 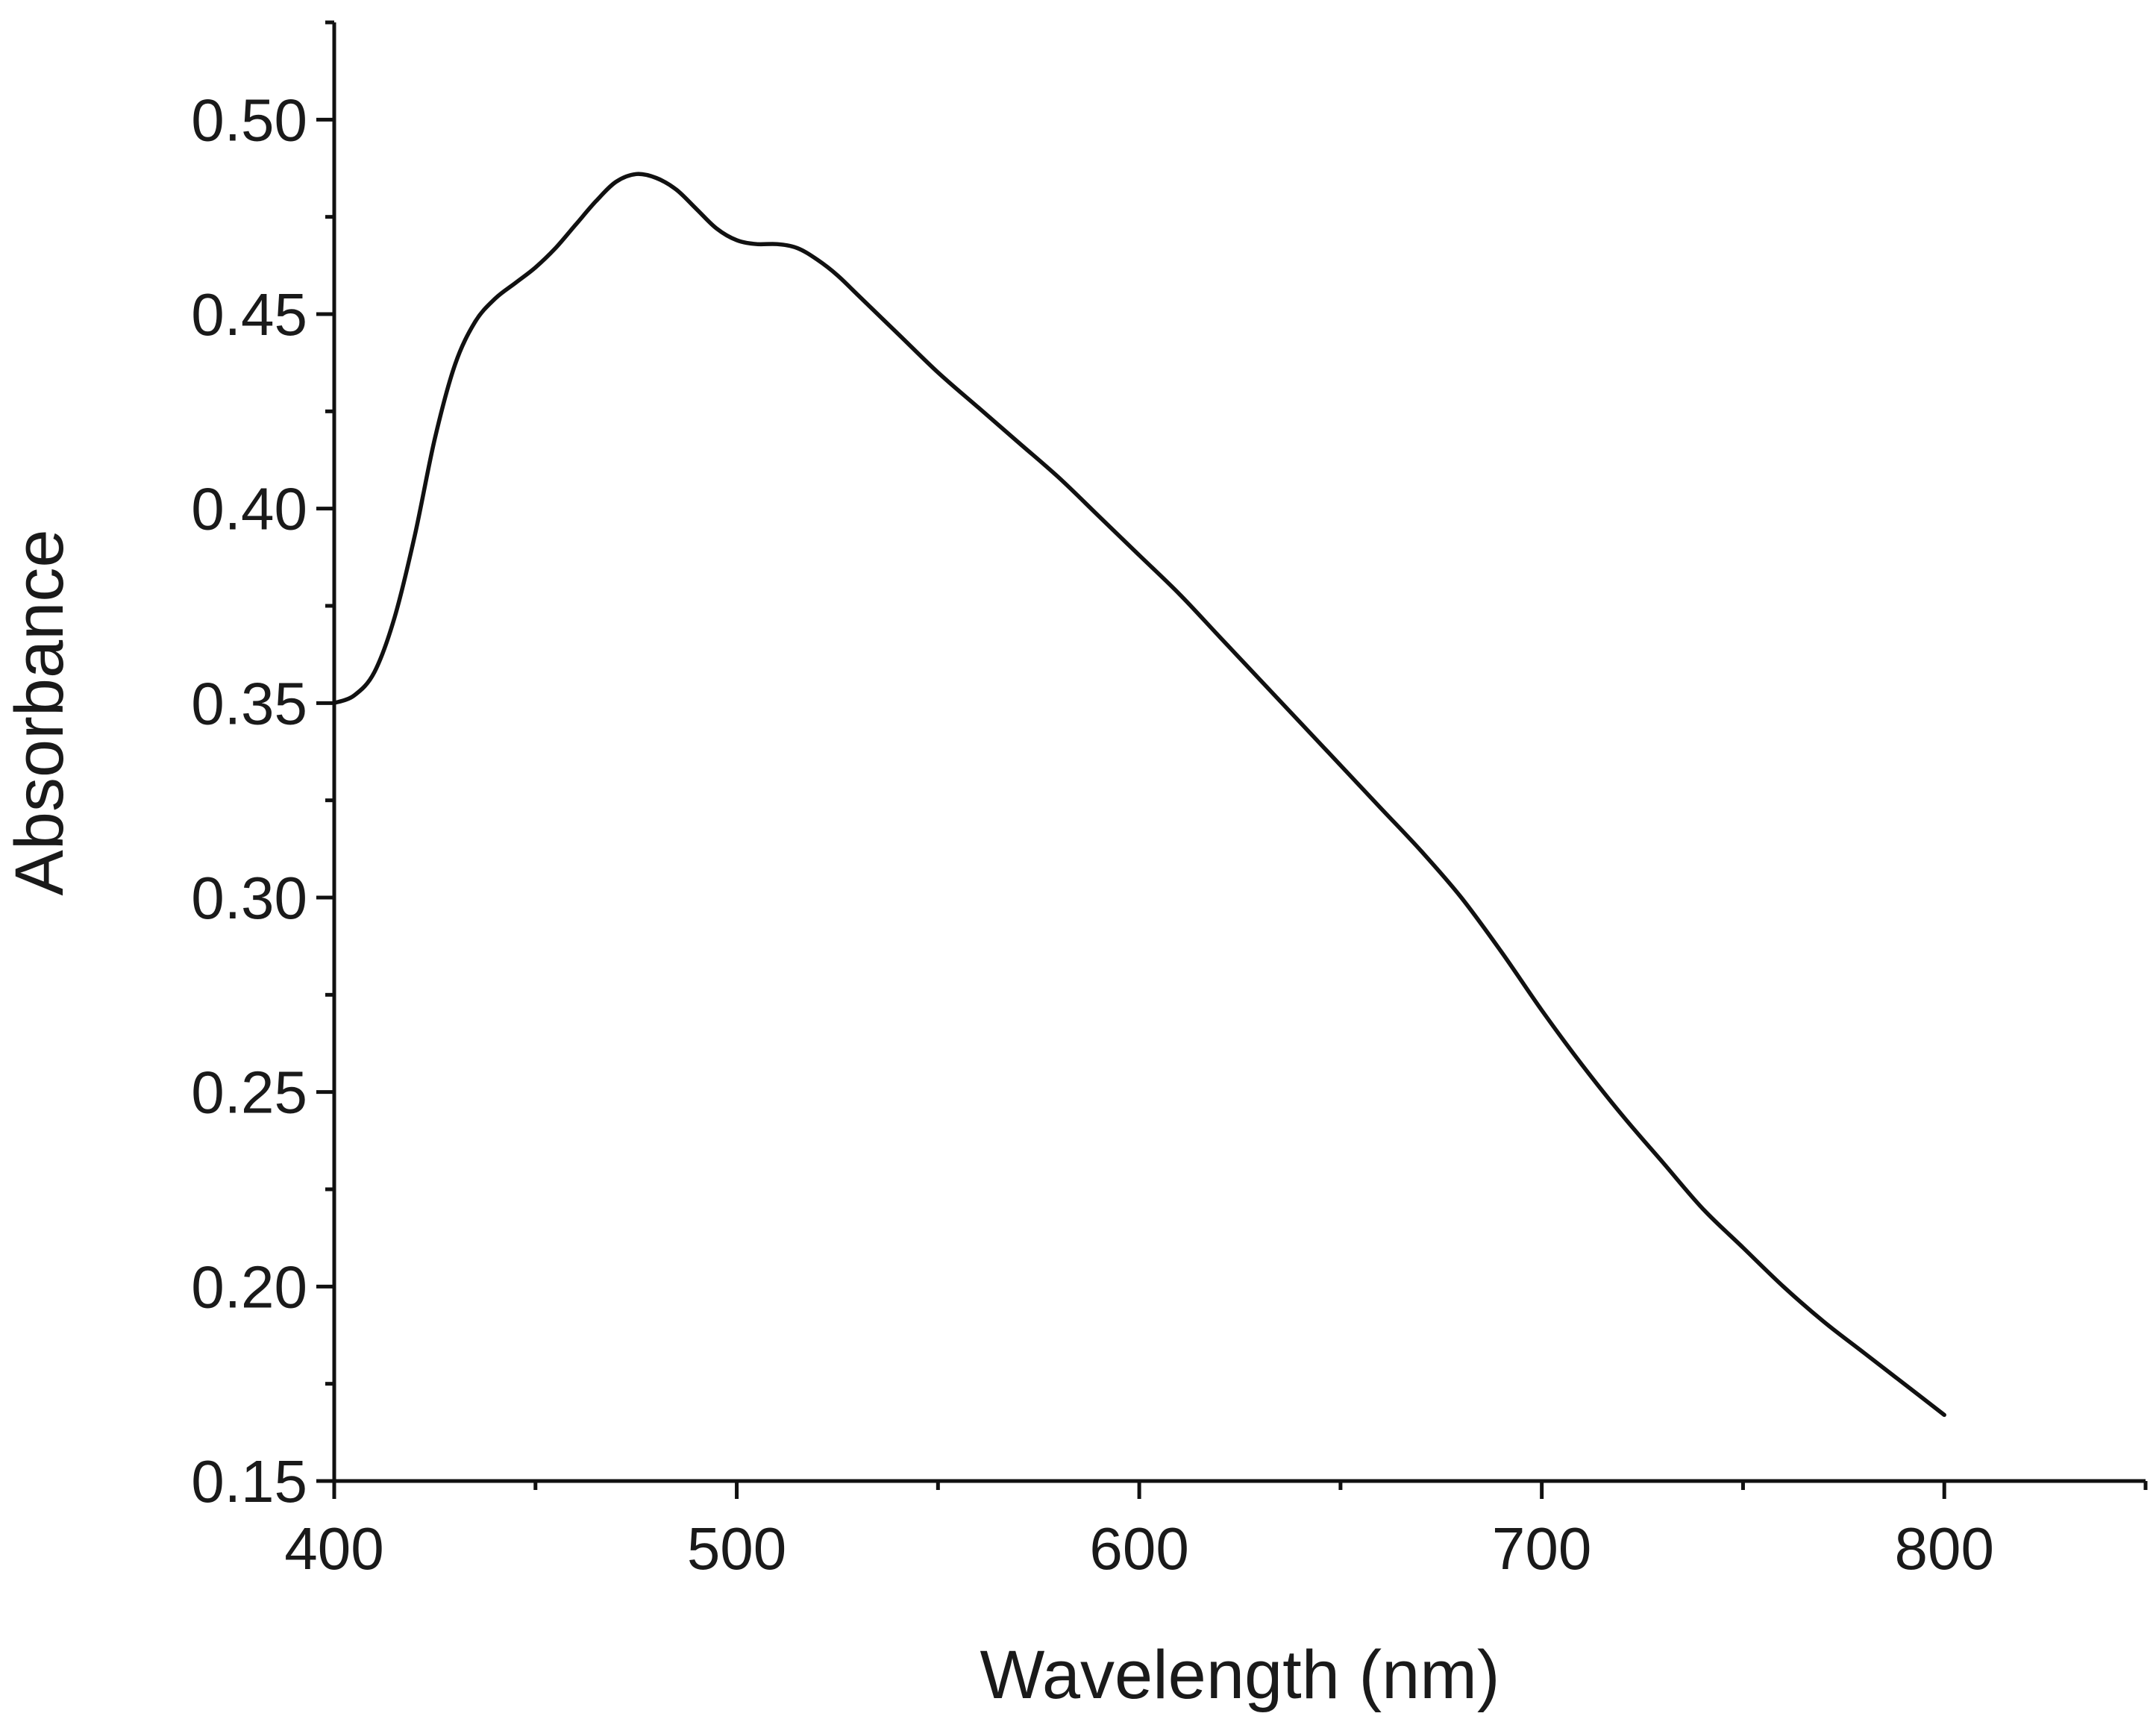 I want to click on x-tick-label: 500, so click(x=737, y=1548).